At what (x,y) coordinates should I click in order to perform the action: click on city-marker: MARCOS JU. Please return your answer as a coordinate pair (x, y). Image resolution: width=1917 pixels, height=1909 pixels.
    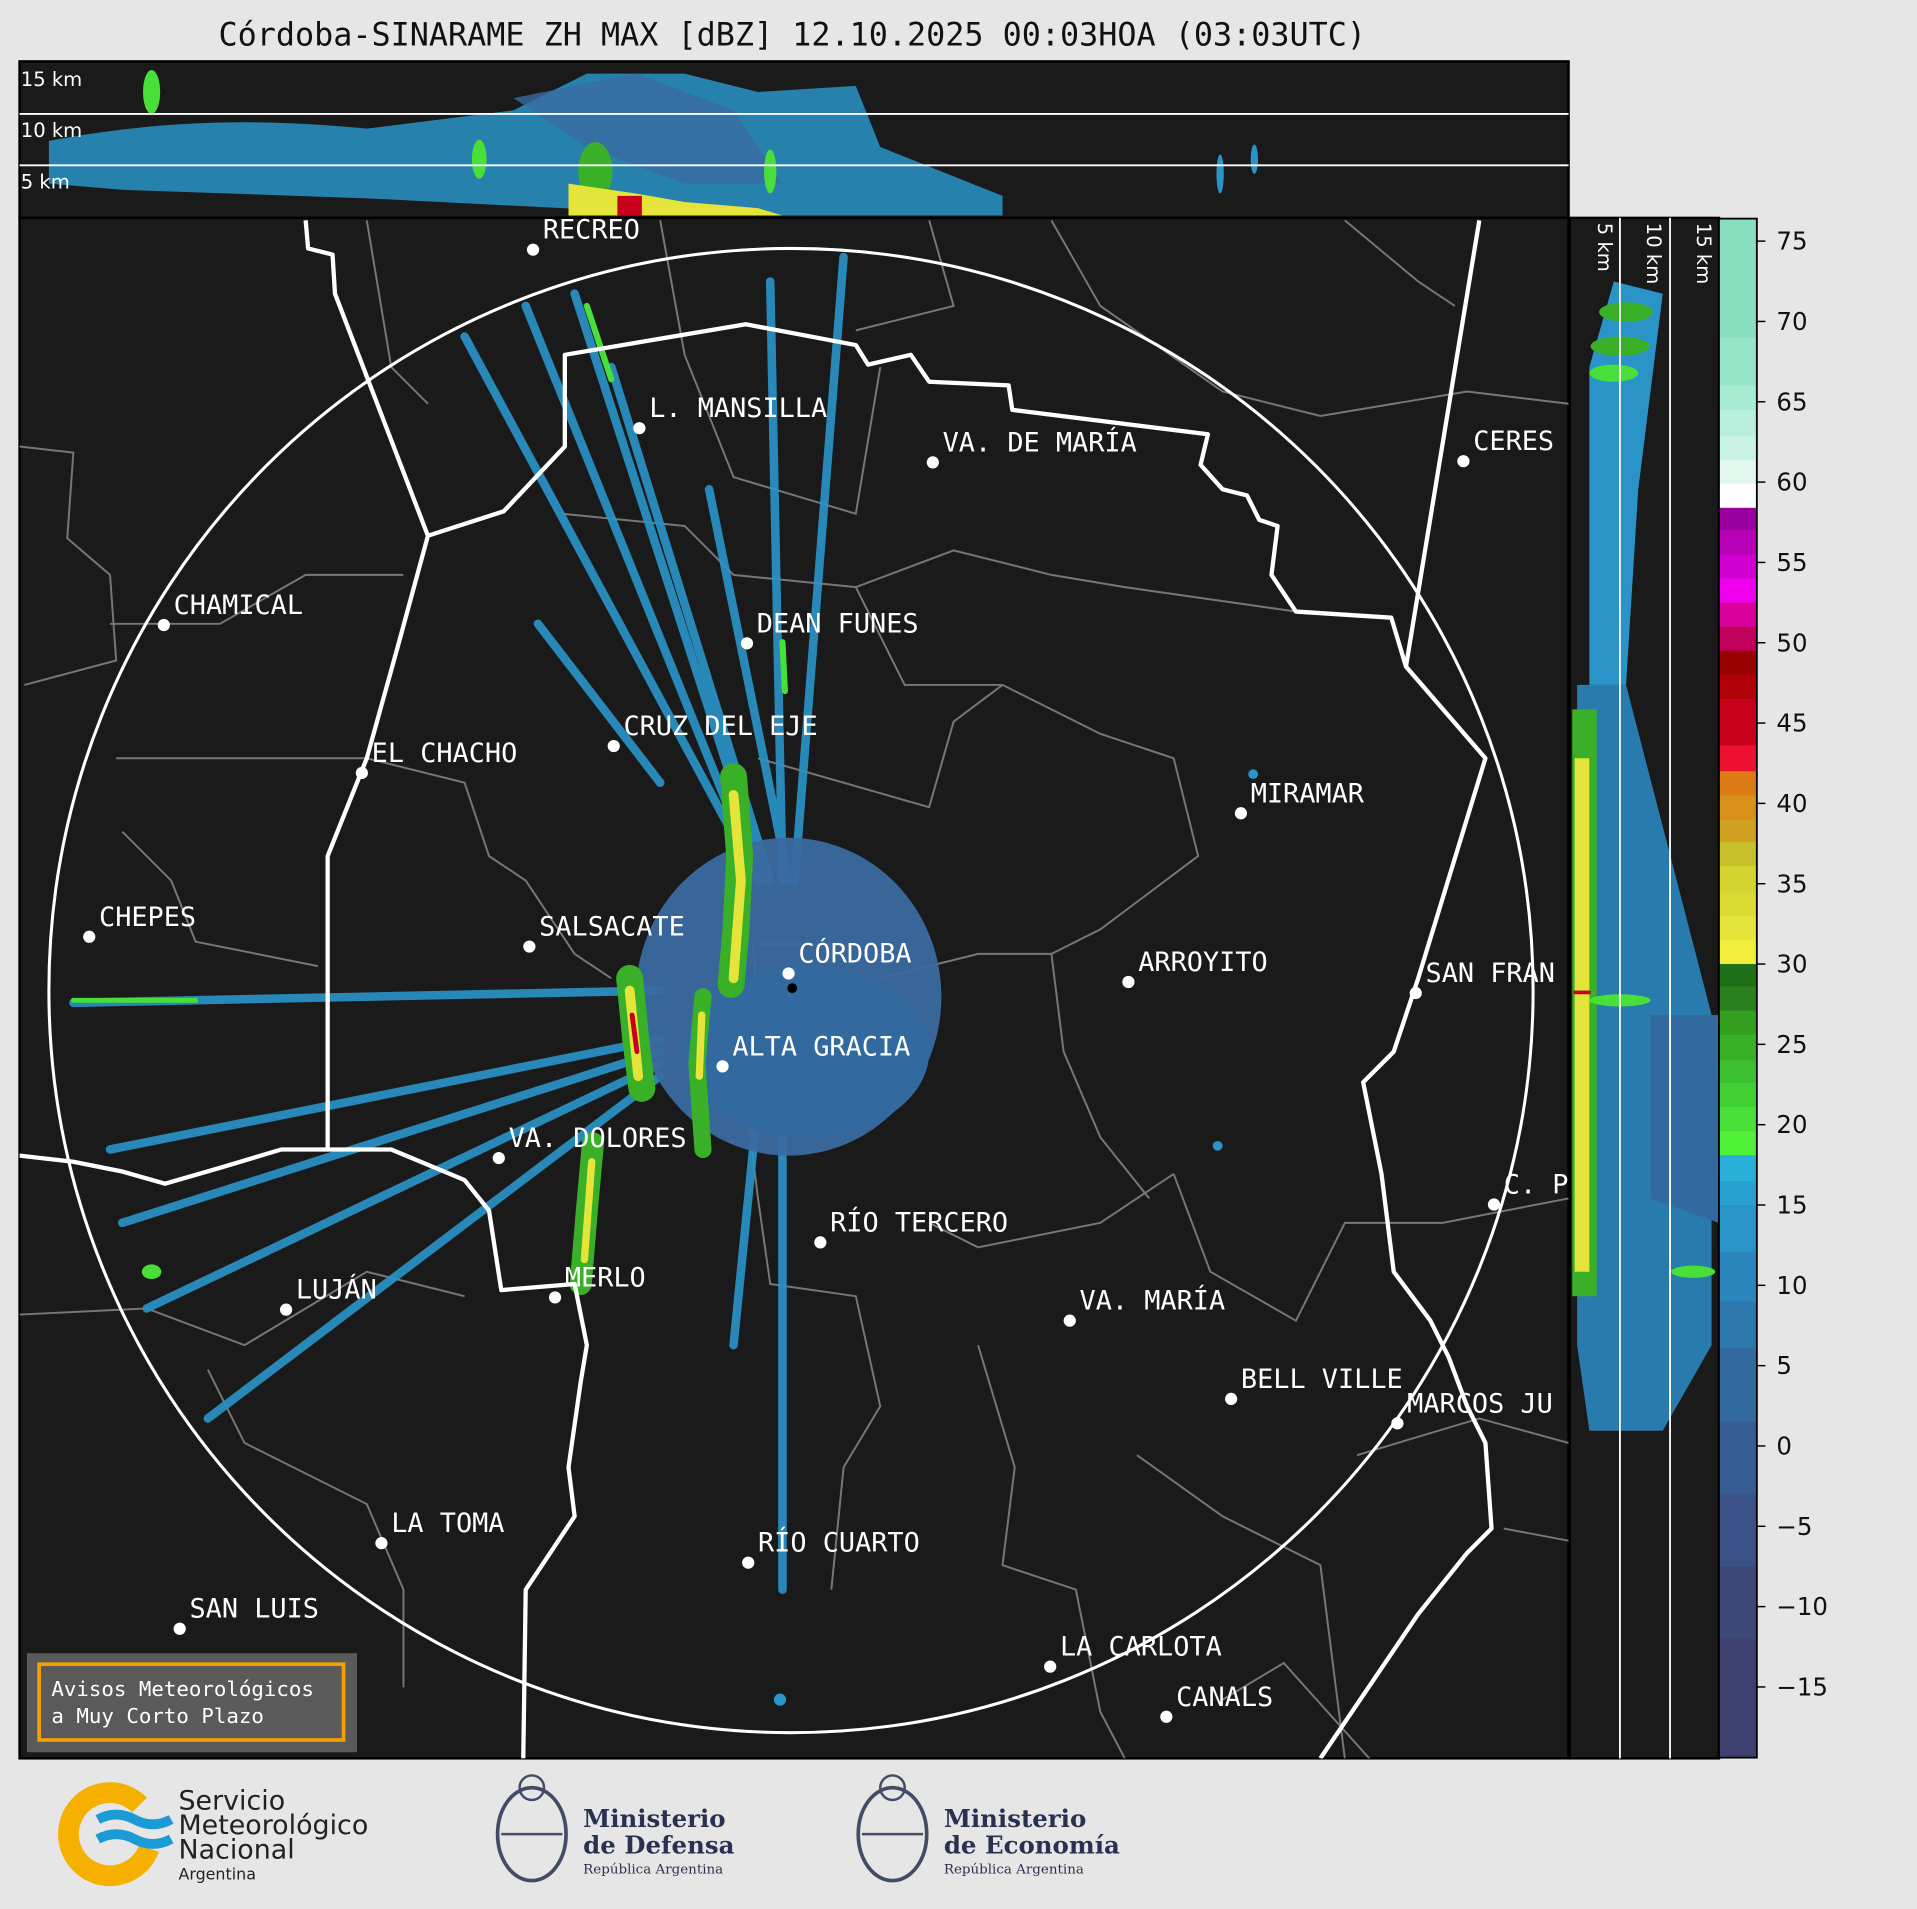
    Looking at the image, I should click on (1472, 1409).